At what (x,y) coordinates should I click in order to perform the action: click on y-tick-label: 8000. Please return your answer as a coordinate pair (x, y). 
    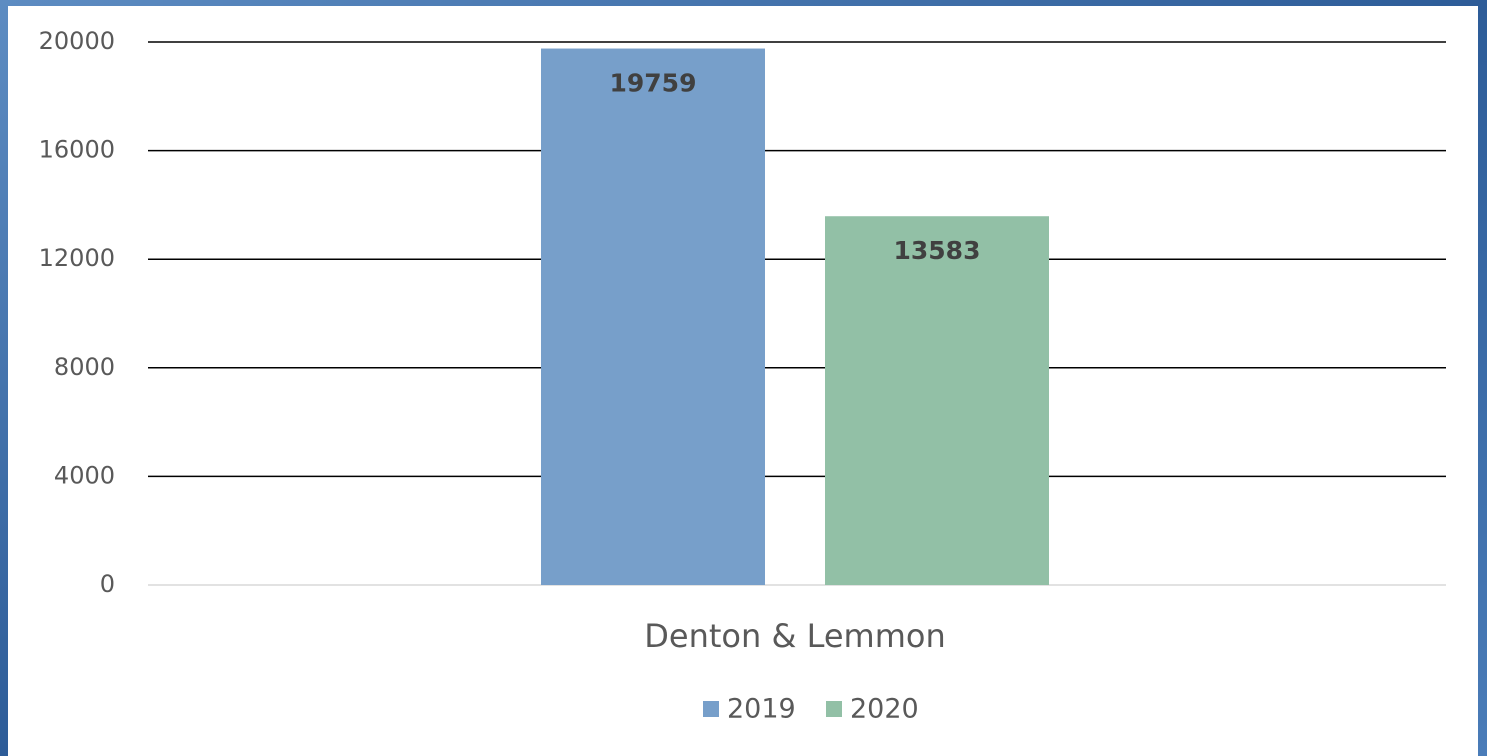
    Looking at the image, I should click on (84, 367).